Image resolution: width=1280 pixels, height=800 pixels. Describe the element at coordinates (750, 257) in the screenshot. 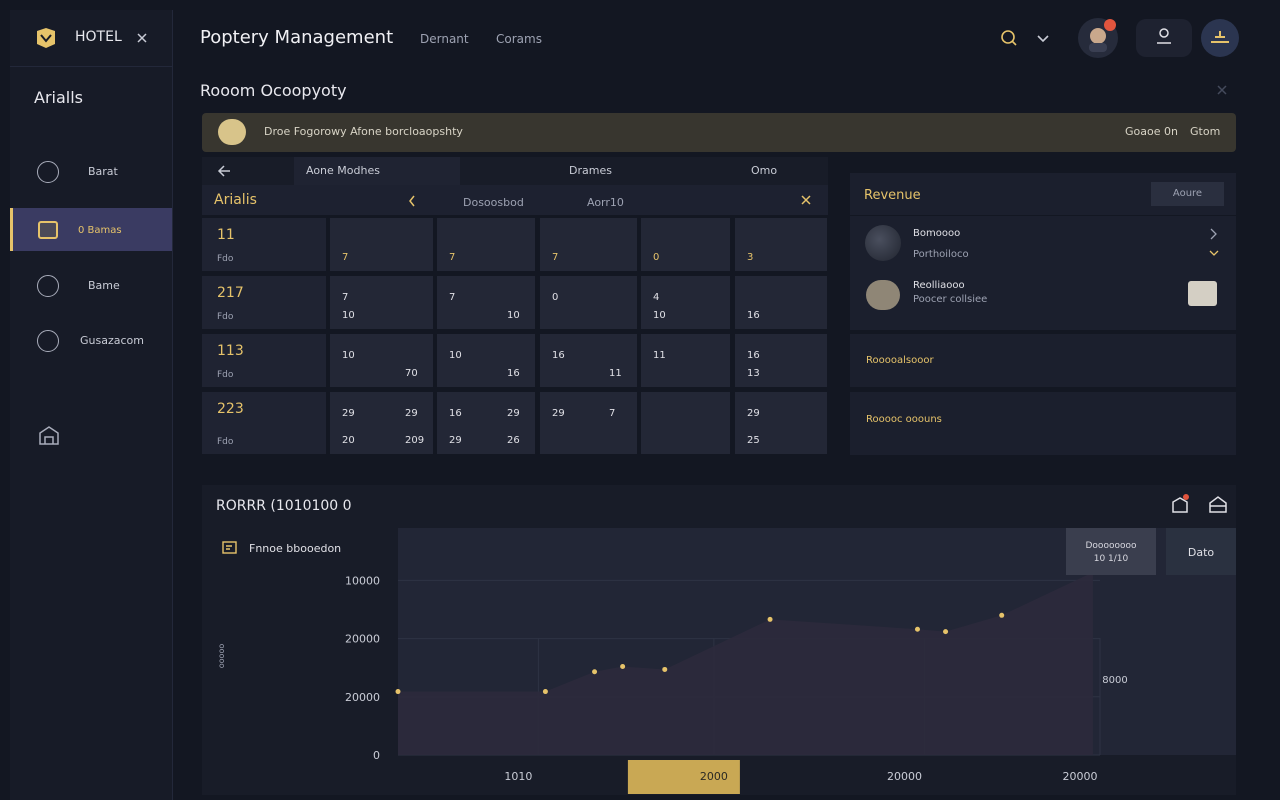

I see `cell-value: 3` at that location.